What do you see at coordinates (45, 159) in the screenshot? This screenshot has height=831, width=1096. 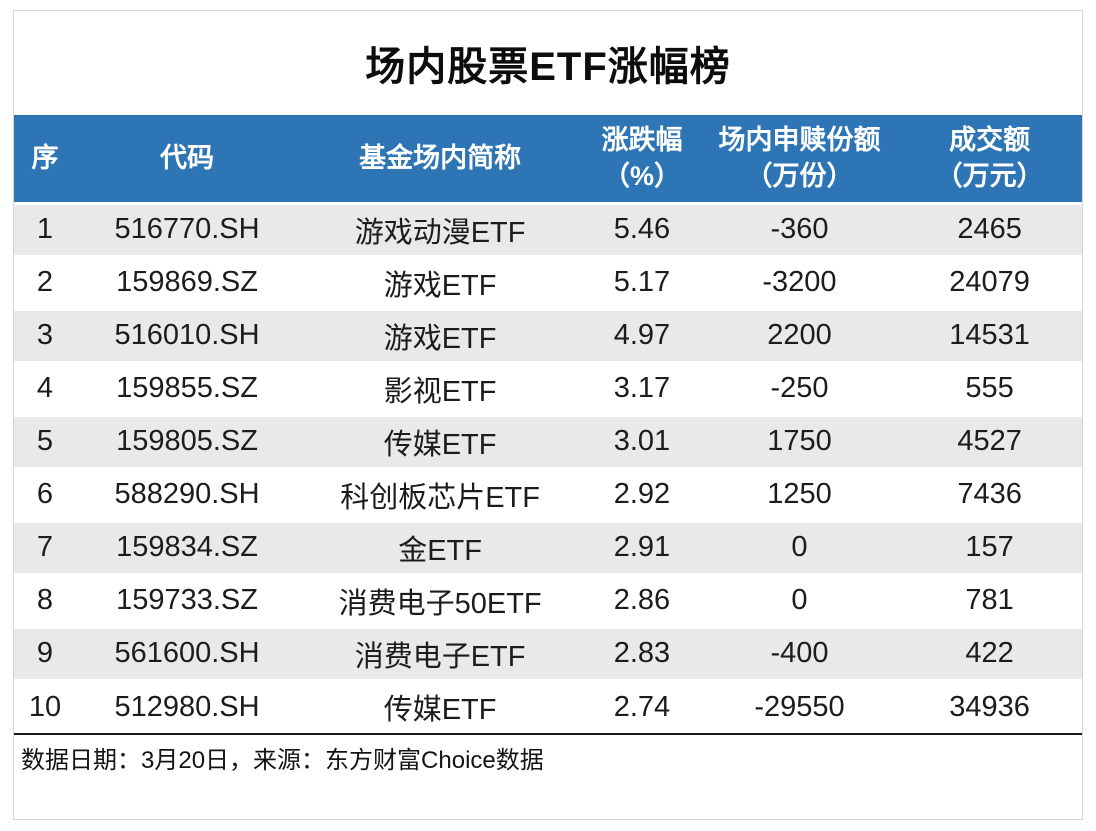 I see `column-header-rank: 序` at bounding box center [45, 159].